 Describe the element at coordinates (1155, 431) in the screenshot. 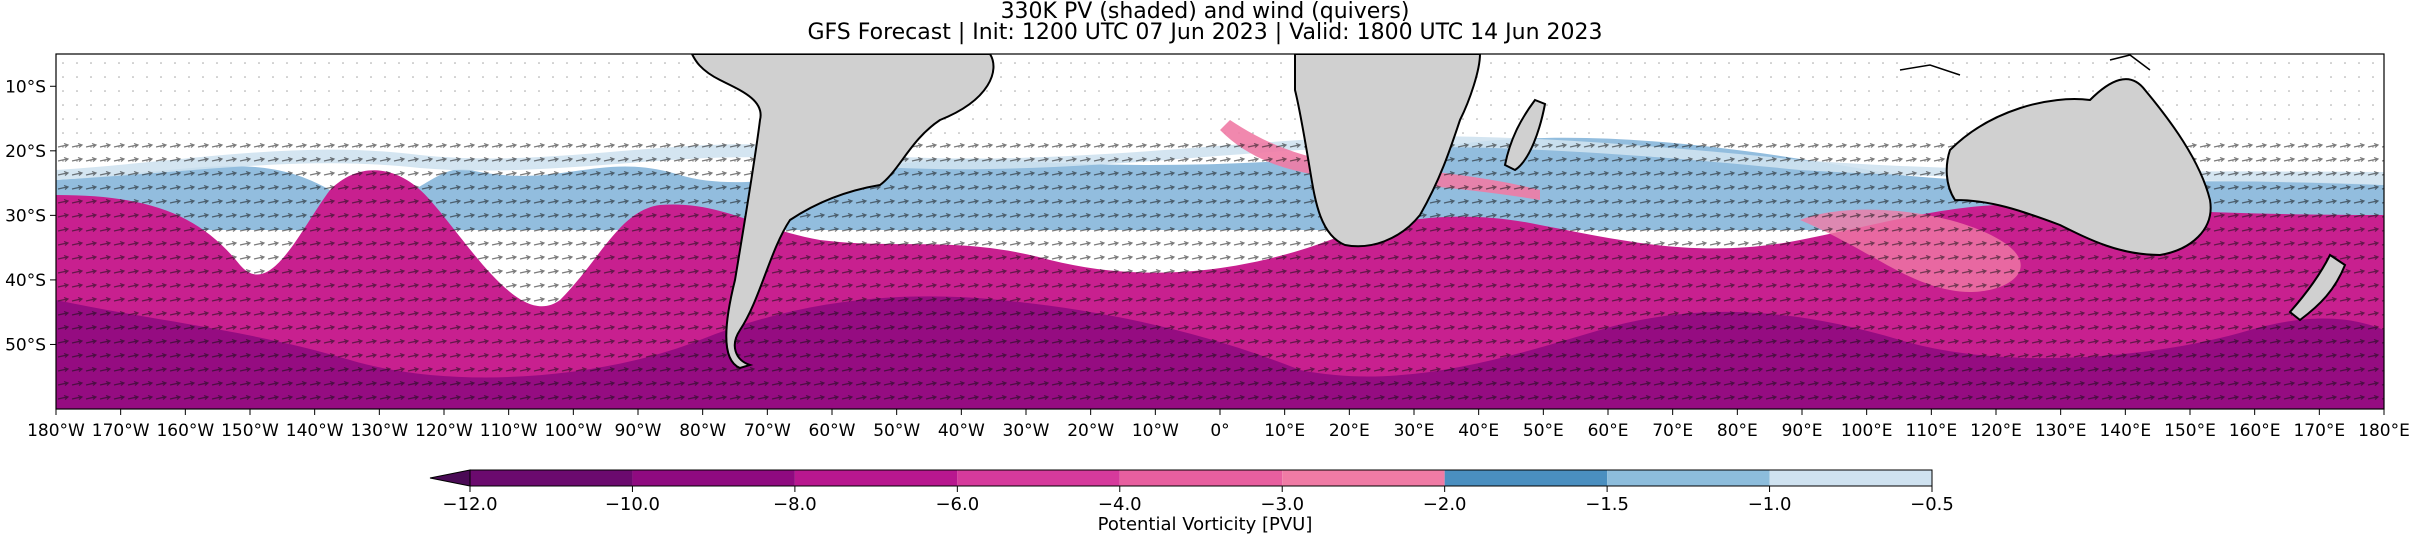

I see `lon-tick-label: 10°W` at that location.